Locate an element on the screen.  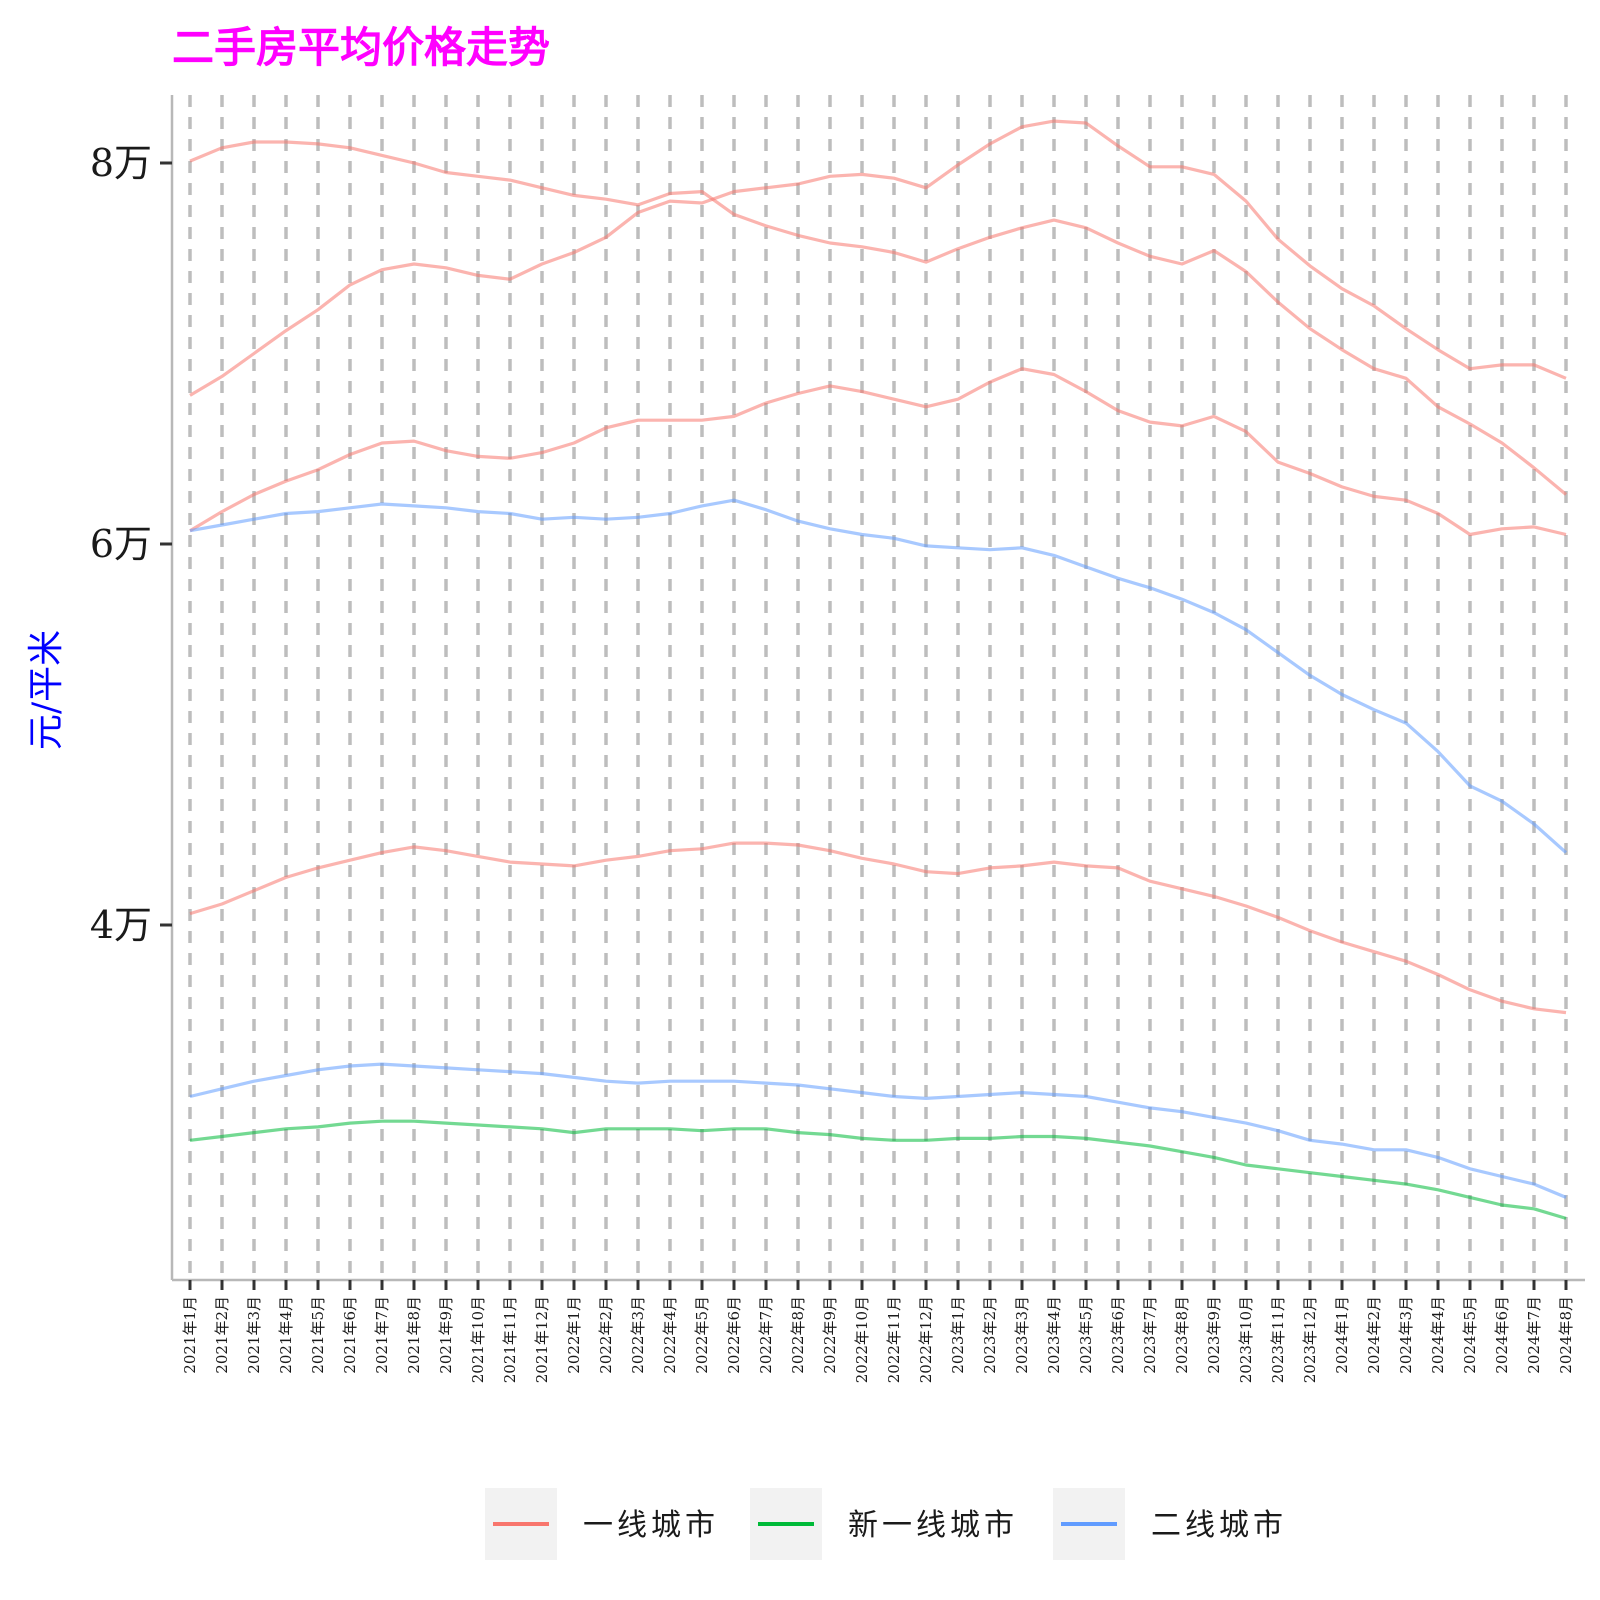
legend-label: 一线城市 is located at coordinates (651, 1525).